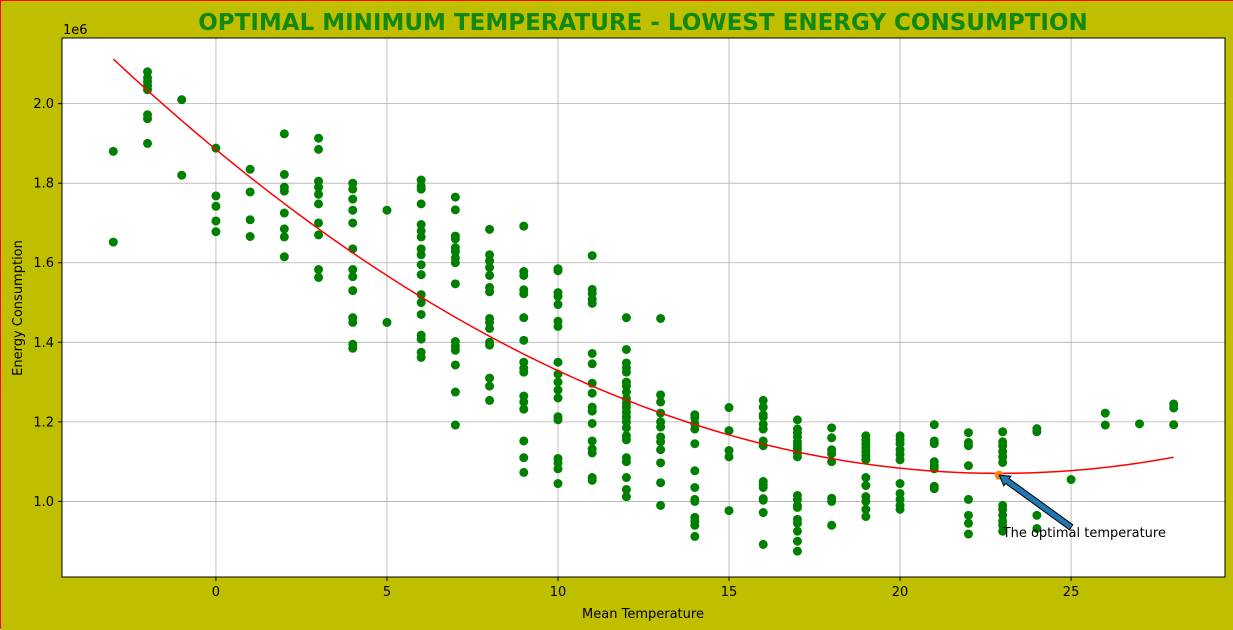  Describe the element at coordinates (43, 422) in the screenshot. I see `y-tick-label: 1.2` at that location.